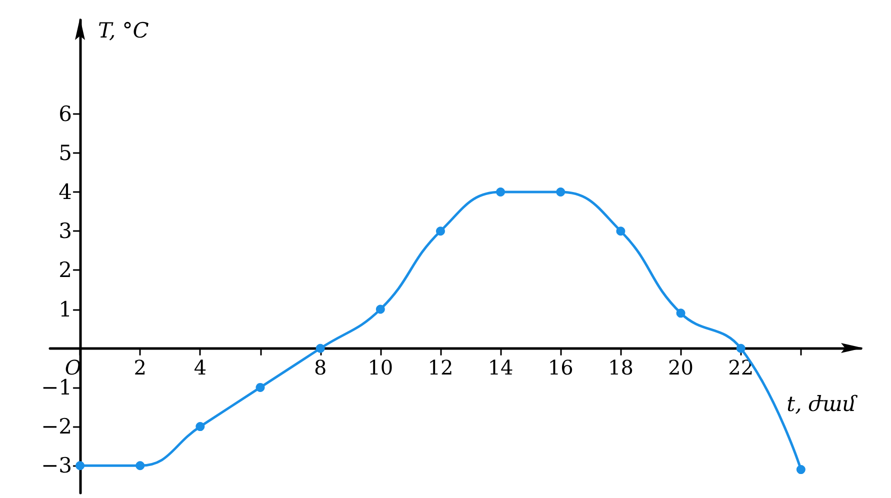 Image resolution: width=891 pixels, height=498 pixels. I want to click on y-tick-label: −1, so click(56, 387).